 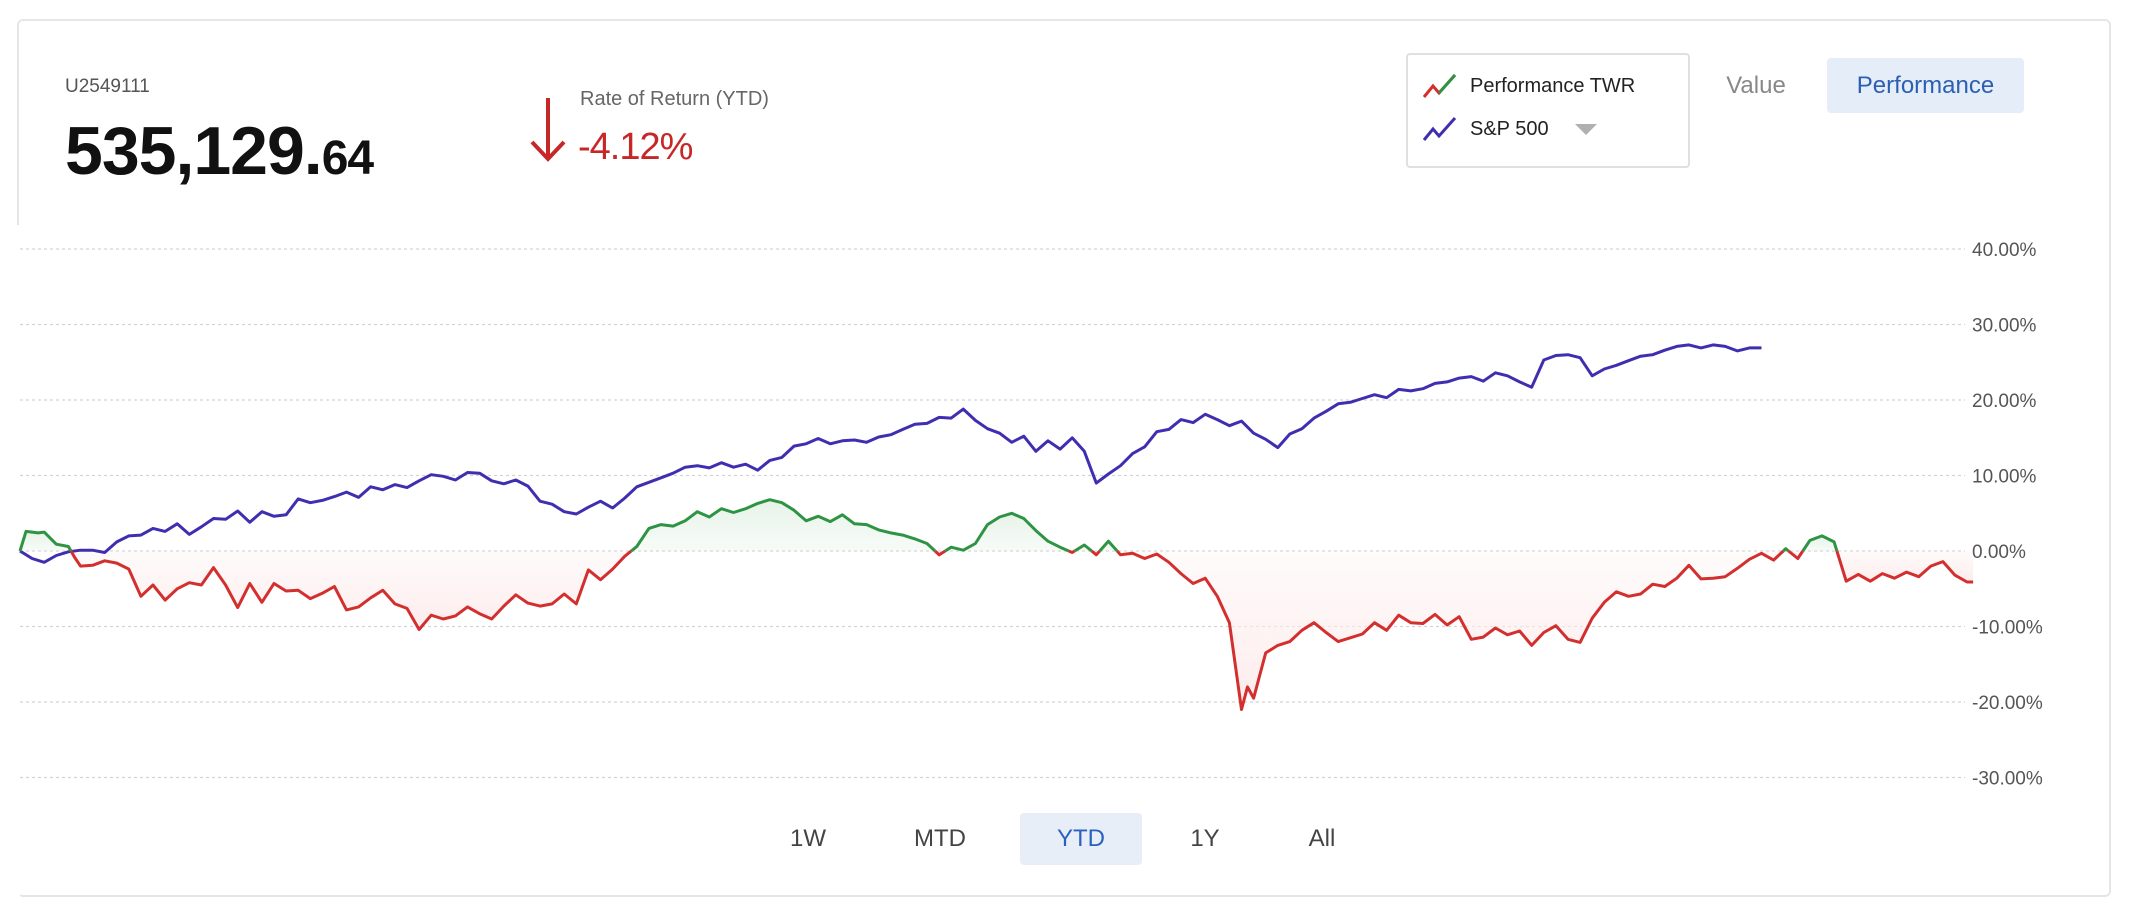 What do you see at coordinates (1081, 839) in the screenshot?
I see `range-ytd-button: YTD` at bounding box center [1081, 839].